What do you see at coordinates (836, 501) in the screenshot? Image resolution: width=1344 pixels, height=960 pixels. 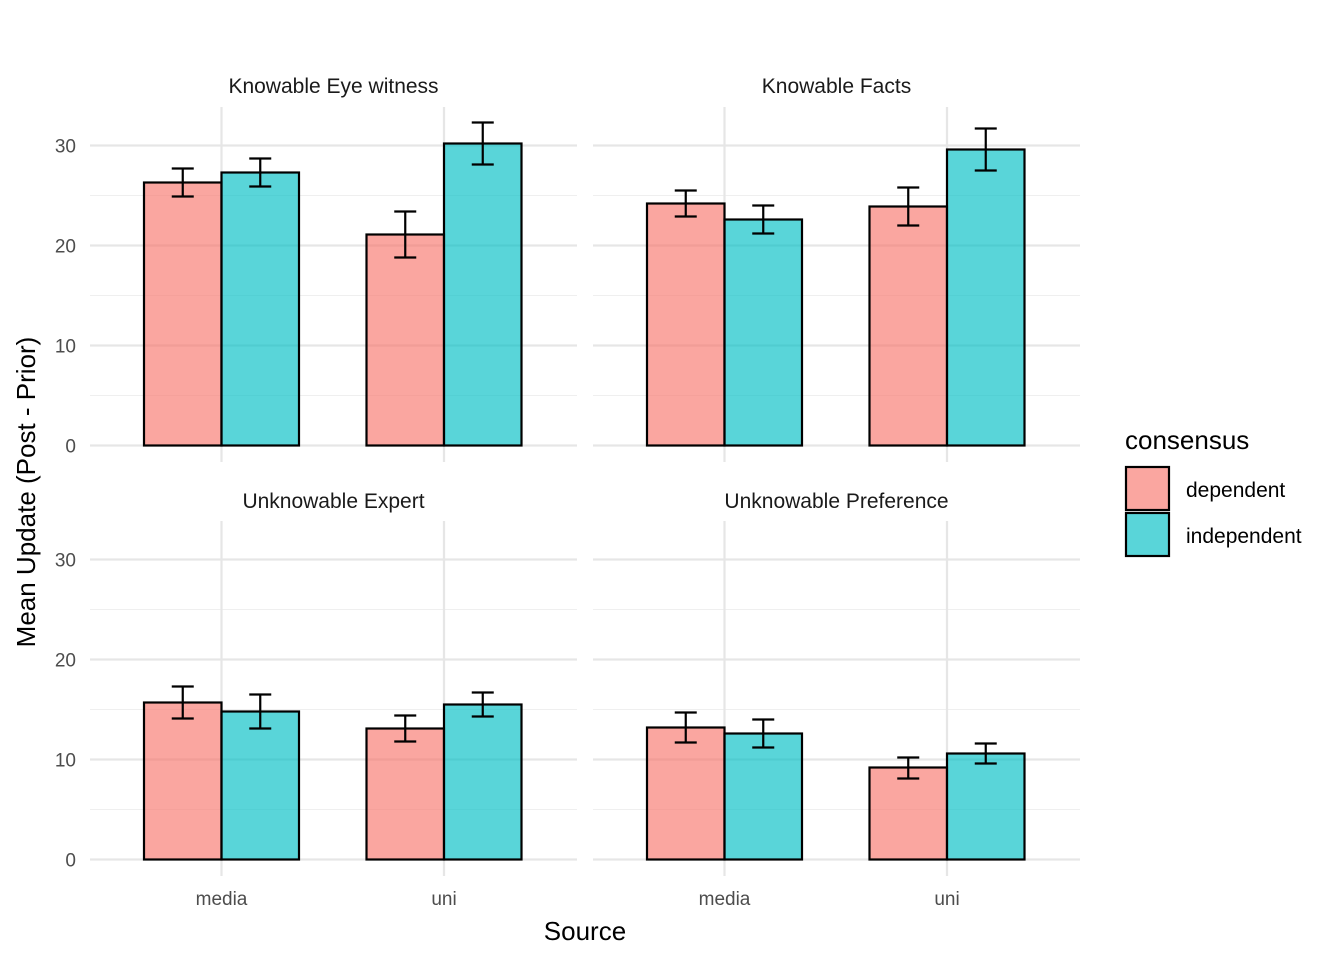 I see `facet-title: Unknowable Preference` at bounding box center [836, 501].